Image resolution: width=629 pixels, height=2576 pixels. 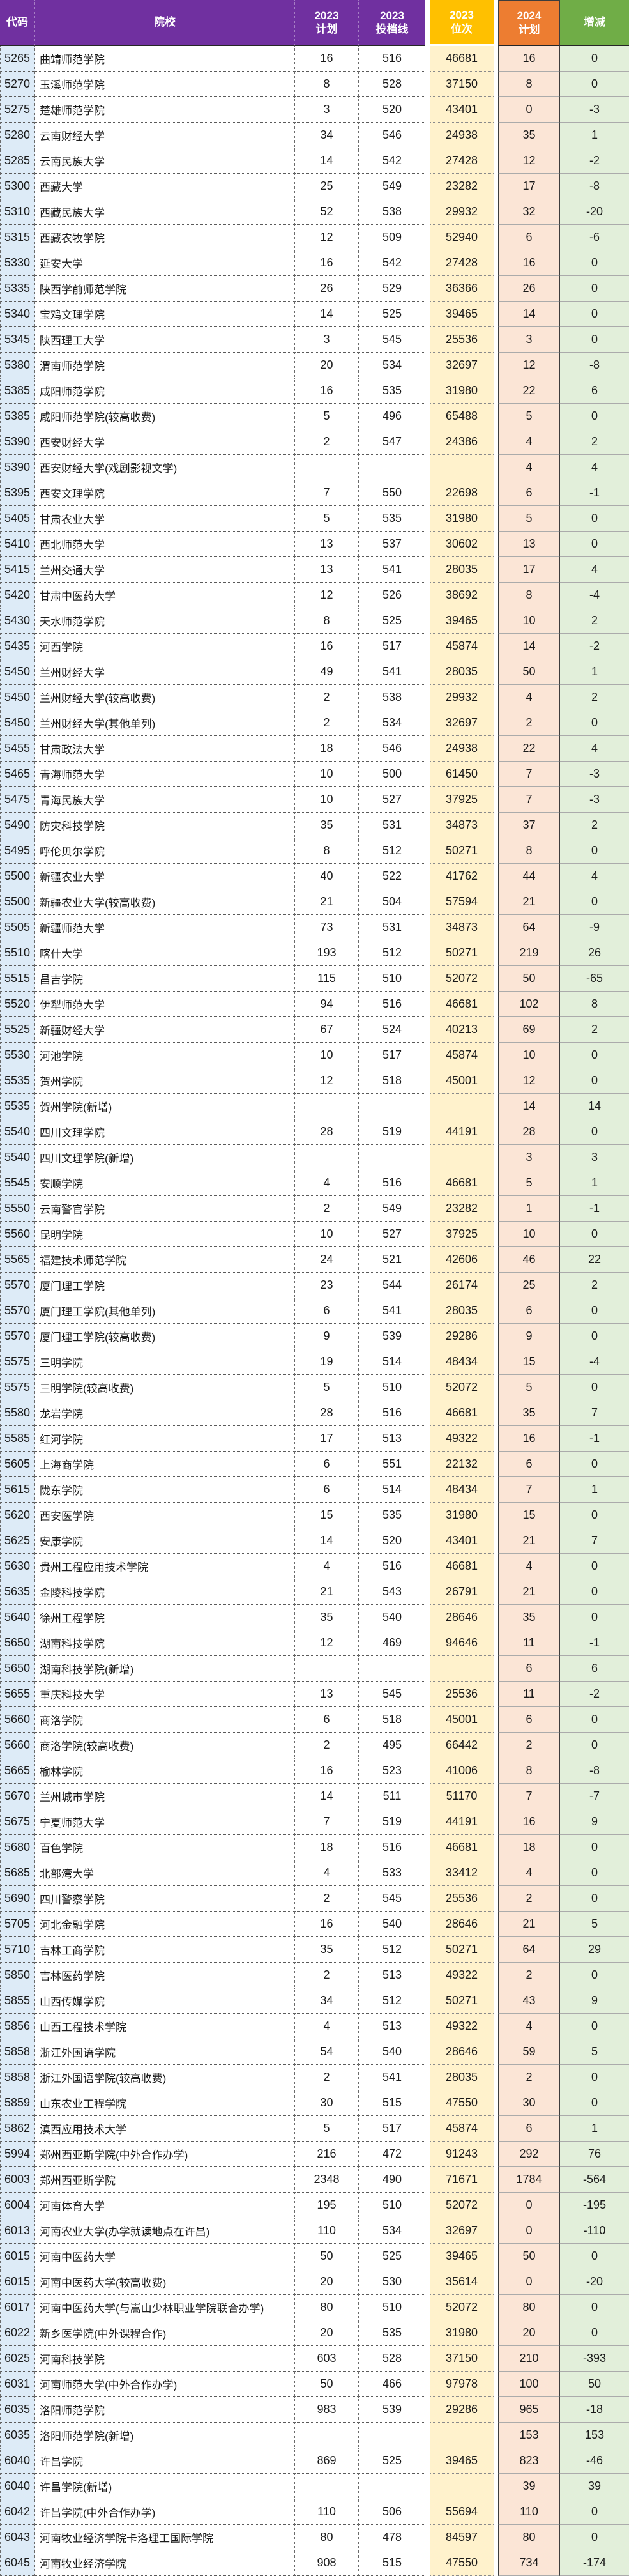 What do you see at coordinates (165, 876) in the screenshot?
I see `school-cell: 新疆农业大学` at bounding box center [165, 876].